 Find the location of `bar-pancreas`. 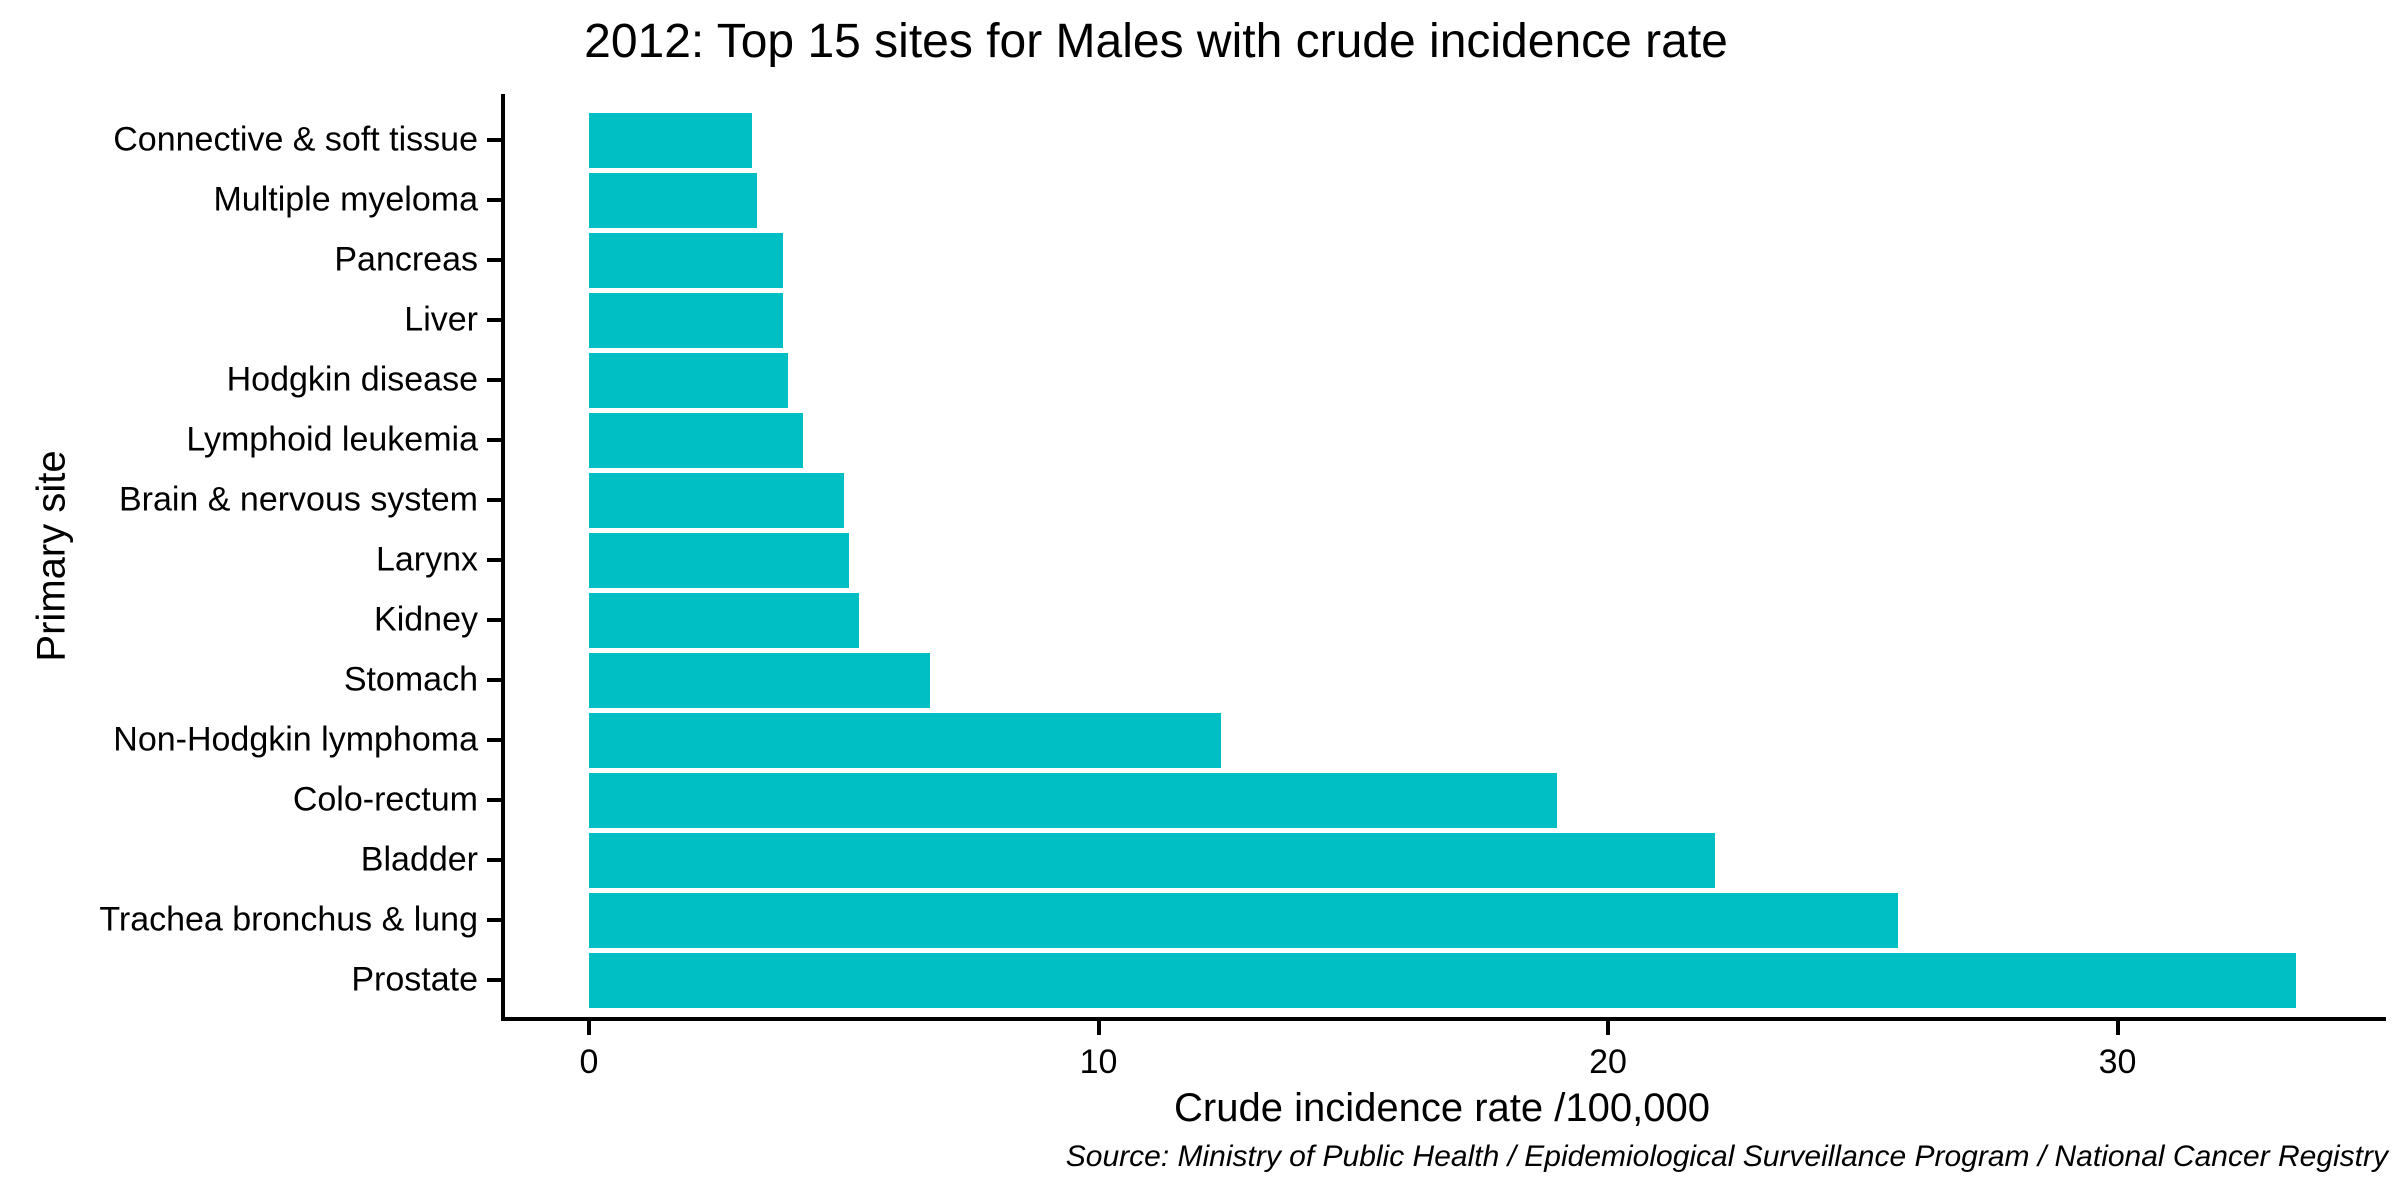

bar-pancreas is located at coordinates (686, 260).